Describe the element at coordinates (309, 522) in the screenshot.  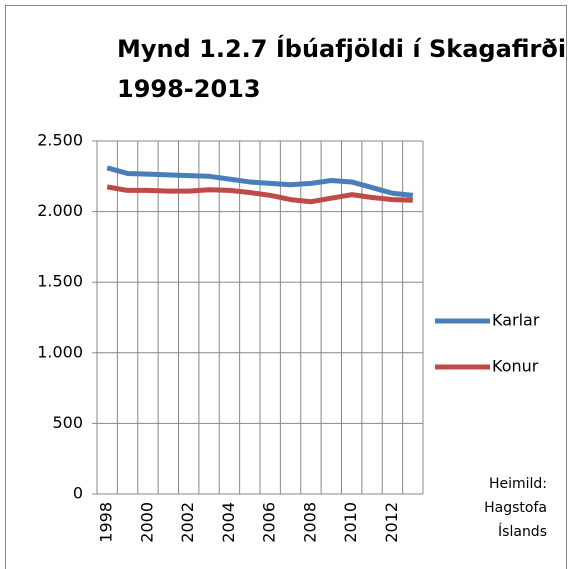
I see `x-tick-label: 2008` at that location.